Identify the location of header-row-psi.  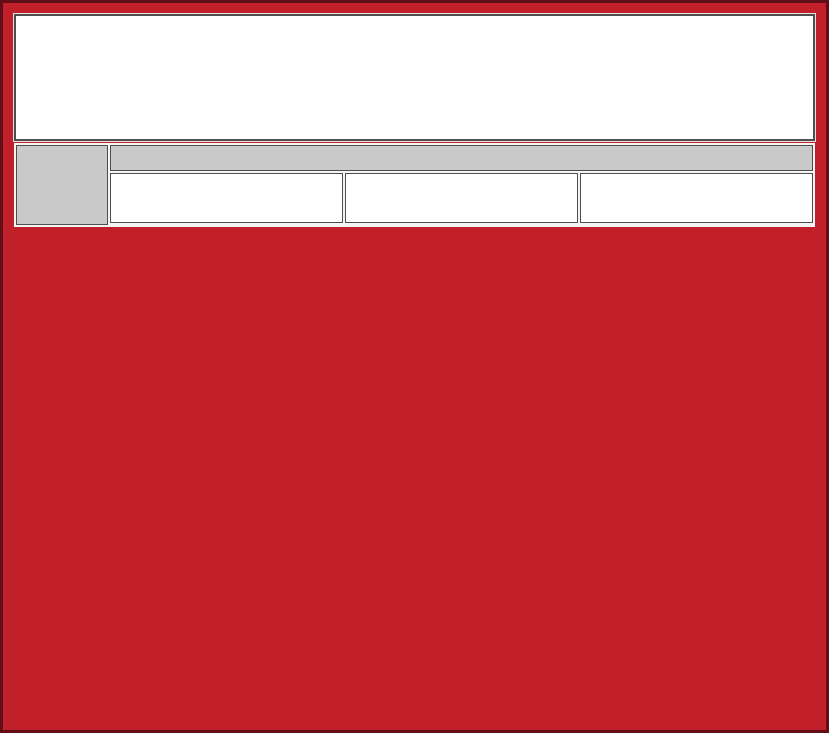
(414, 198).